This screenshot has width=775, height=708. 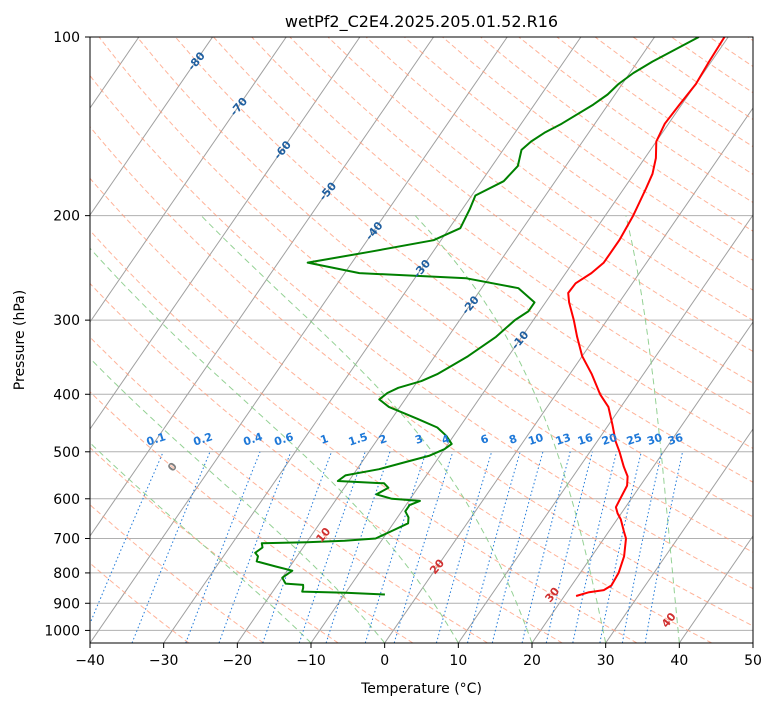 What do you see at coordinates (164, 661) in the screenshot?
I see `x-tick-label: −30` at bounding box center [164, 661].